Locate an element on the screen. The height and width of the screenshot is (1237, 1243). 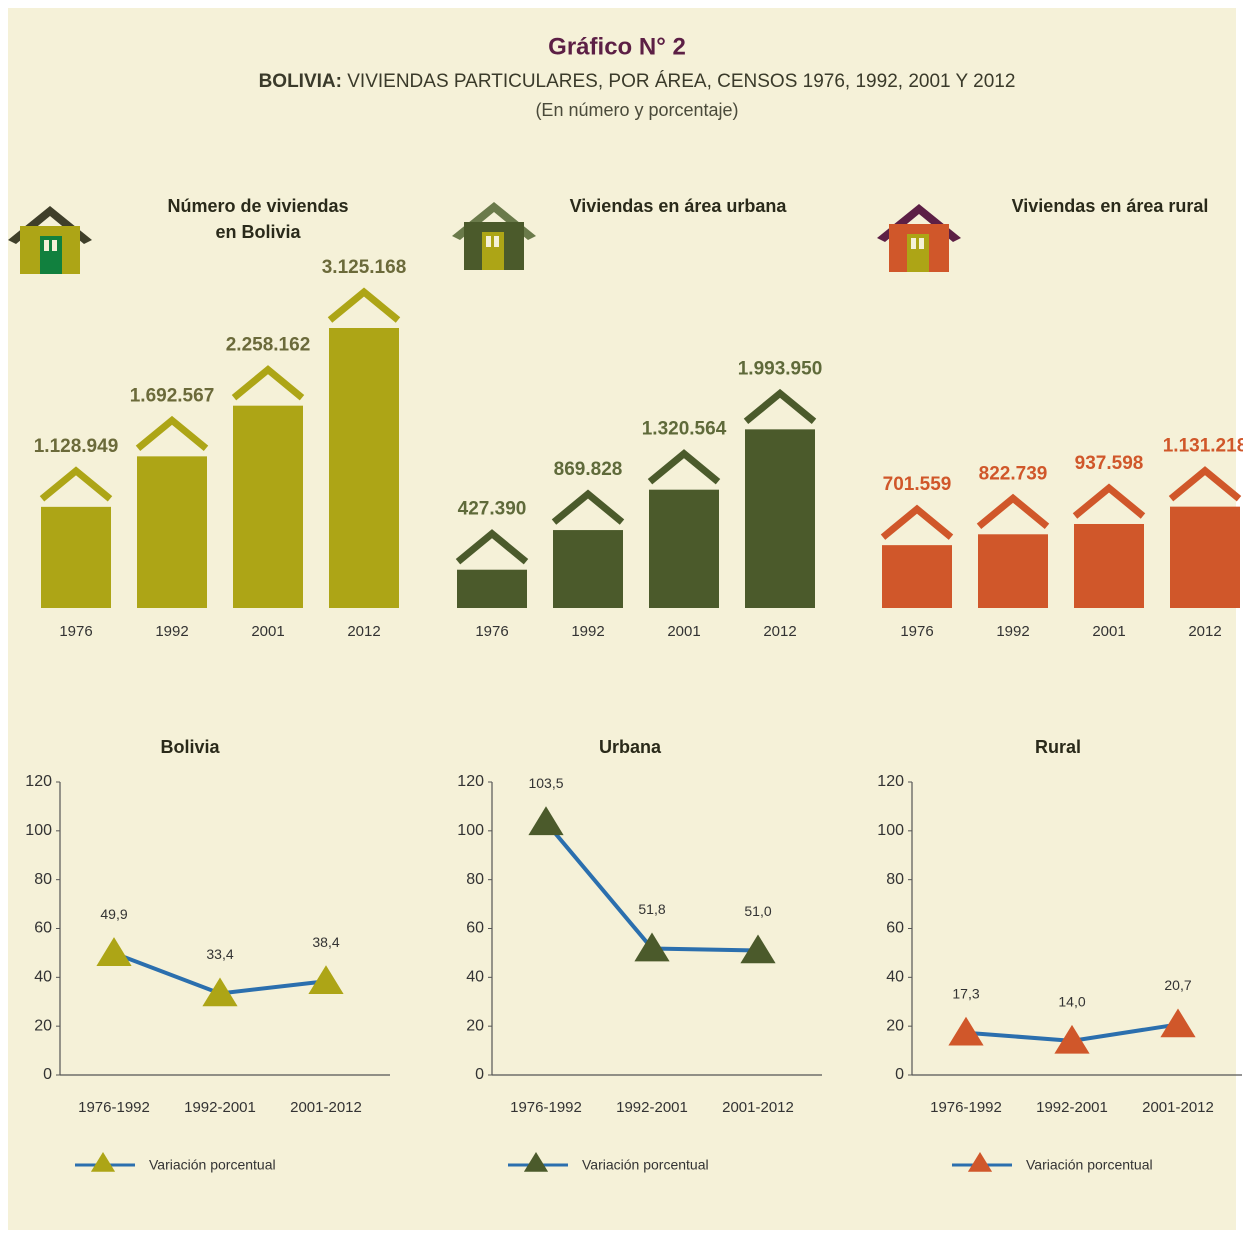
note: (En número y porcentaje) is located at coordinates (636, 110).